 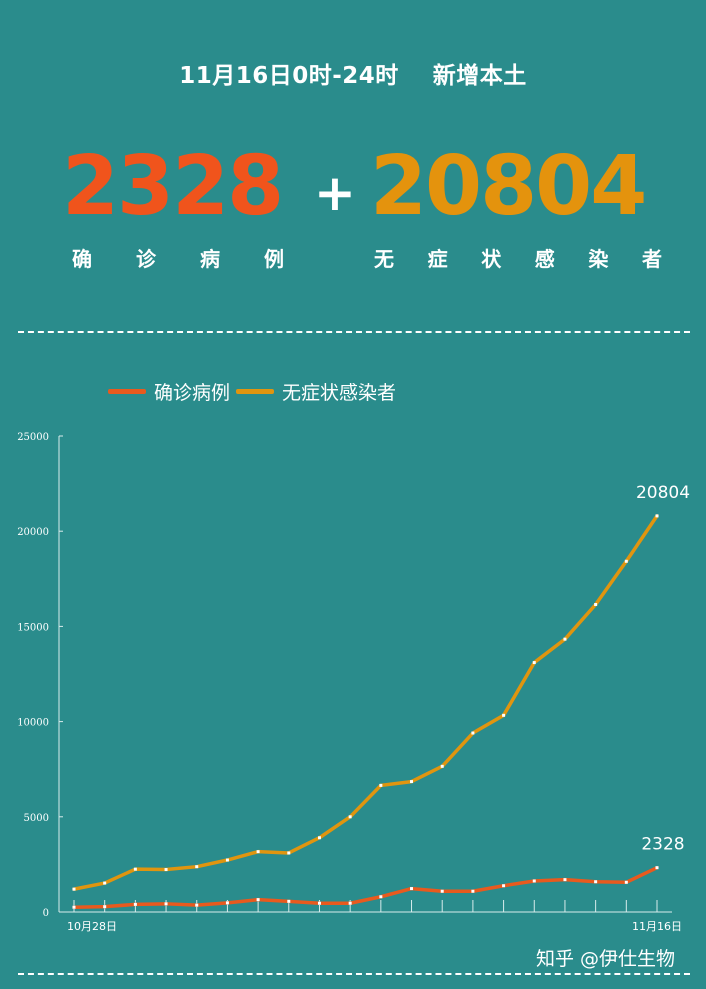 I want to click on legend-swatch-confirmed, so click(x=127, y=391).